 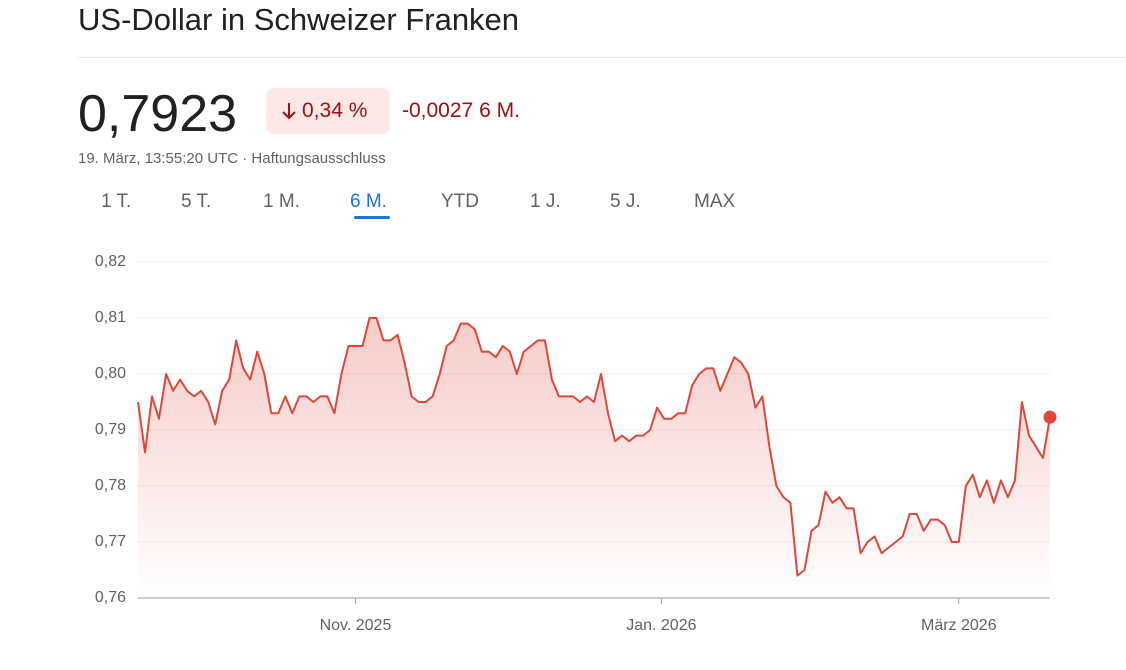 I want to click on change-abs: -0,0027 6 M., so click(x=461, y=111).